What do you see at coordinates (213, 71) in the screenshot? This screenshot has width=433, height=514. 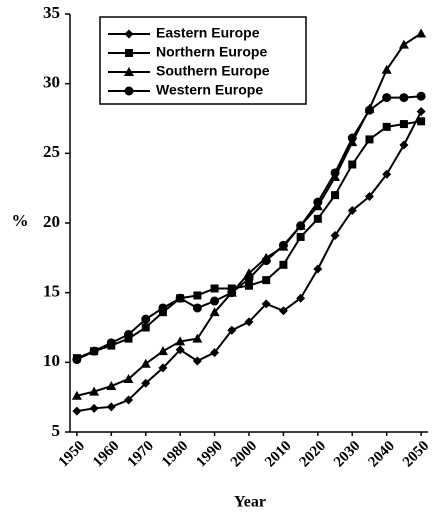 I see `legend-label: Southern Europe` at bounding box center [213, 71].